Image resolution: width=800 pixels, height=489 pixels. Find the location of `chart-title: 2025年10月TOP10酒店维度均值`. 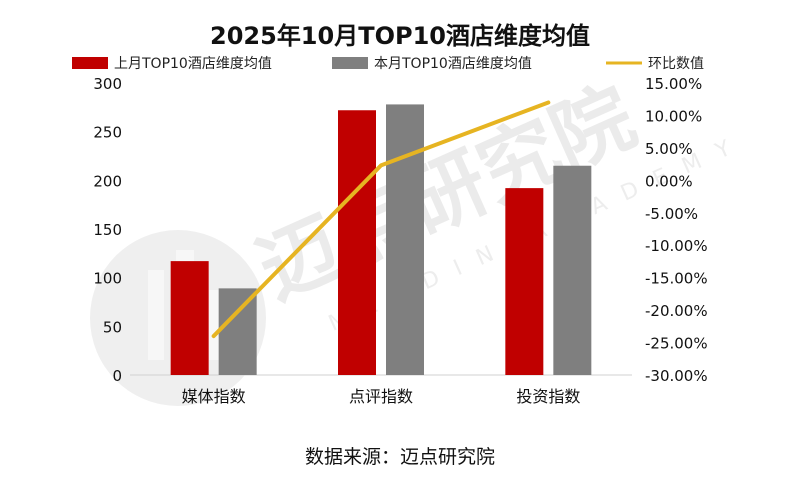

chart-title: 2025年10月TOP10酒店维度均值 is located at coordinates (400, 36).